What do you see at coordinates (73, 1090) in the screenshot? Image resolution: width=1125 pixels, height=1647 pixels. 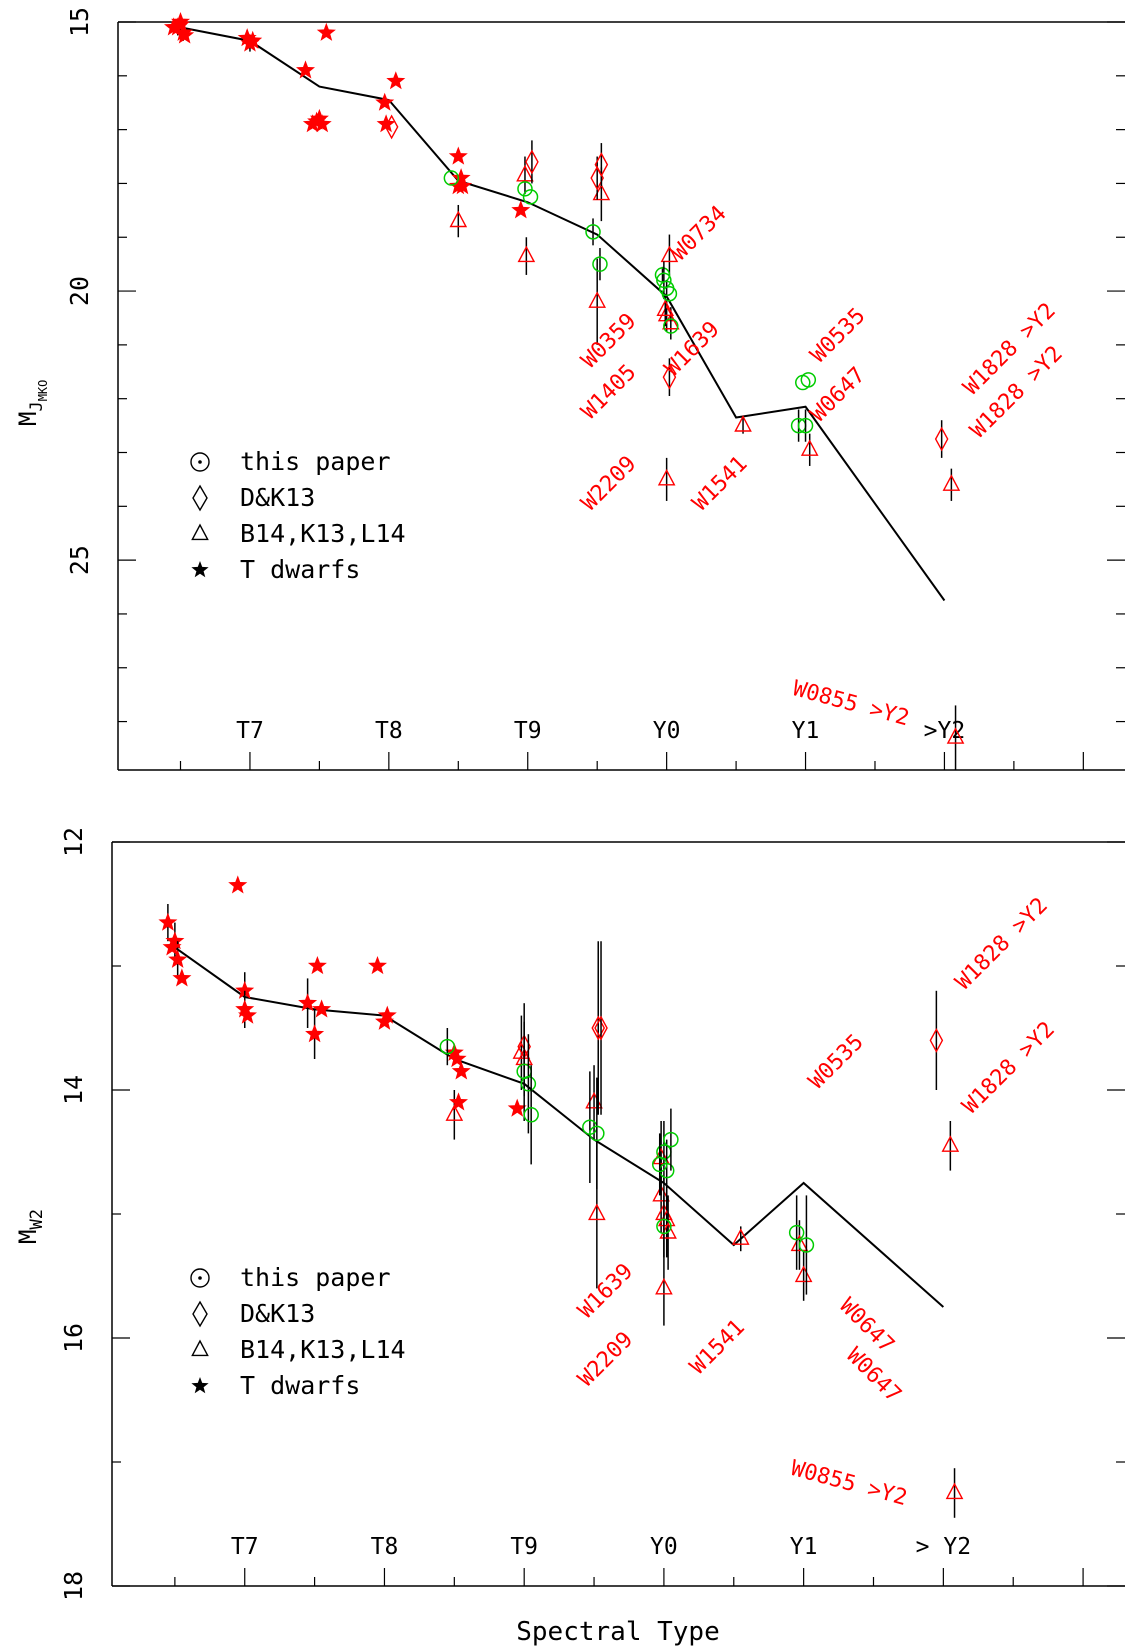 I see `y-tick-label: 14` at bounding box center [73, 1090].